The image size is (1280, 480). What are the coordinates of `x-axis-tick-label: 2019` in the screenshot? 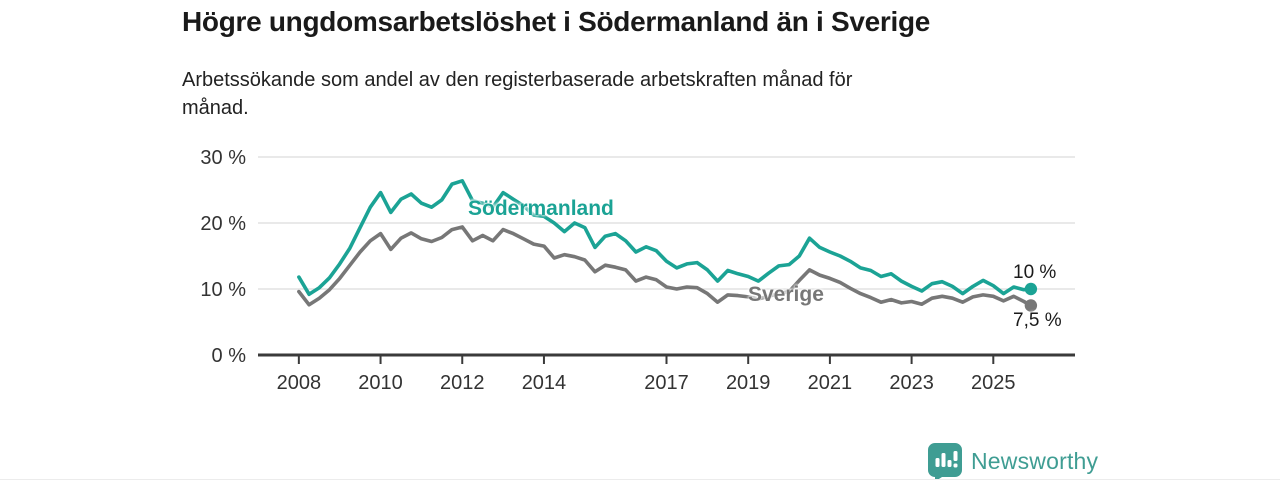 It's located at (748, 383).